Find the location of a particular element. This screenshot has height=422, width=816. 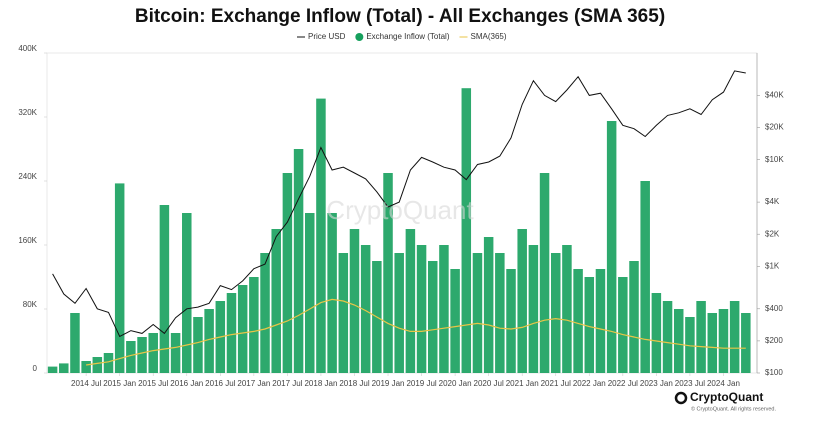

y2-tick-label: $20K is located at coordinates (774, 127).